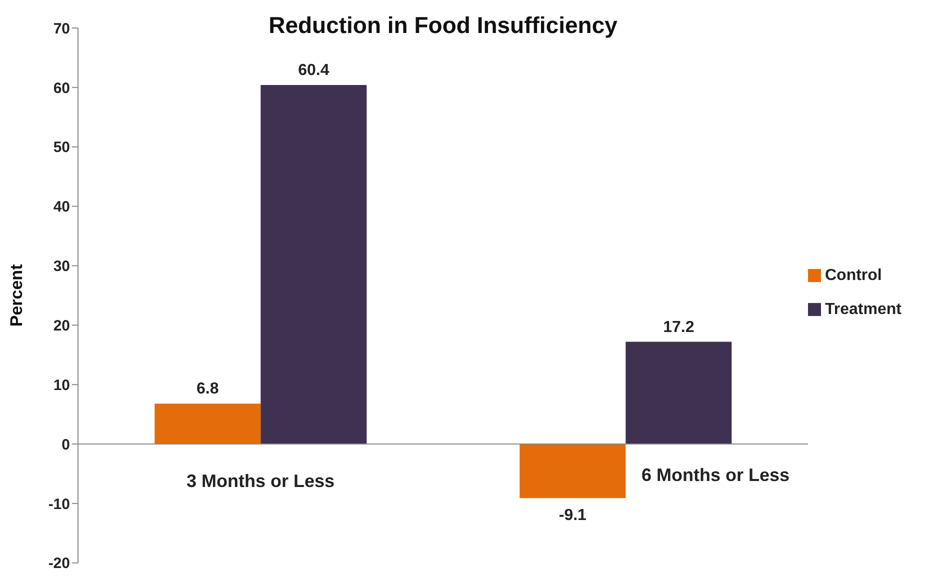 This screenshot has width=950, height=581. Describe the element at coordinates (314, 71) in the screenshot. I see `data-label: 60.4` at that location.